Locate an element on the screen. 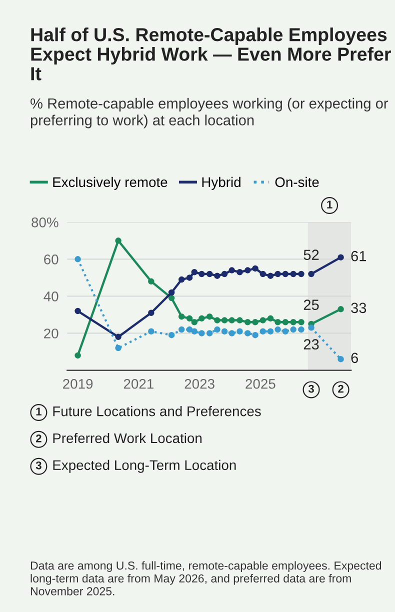  annotation: 2 is located at coordinates (341, 388).